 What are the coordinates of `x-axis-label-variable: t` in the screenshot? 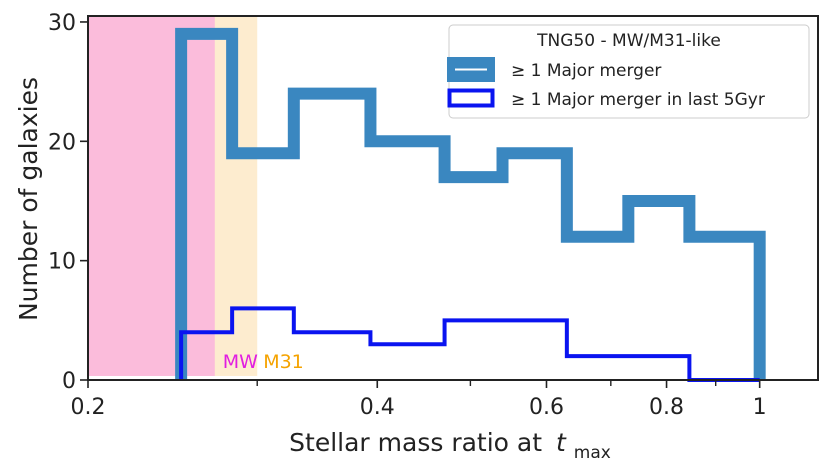 It's located at (561, 442).